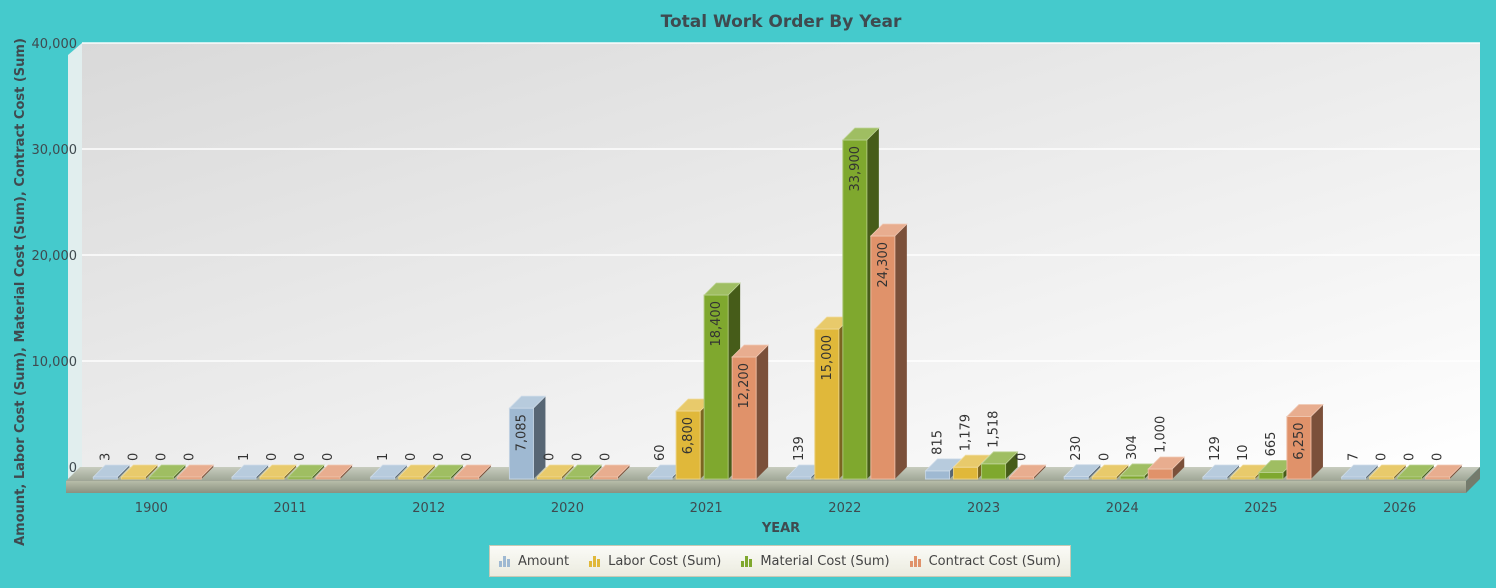 This screenshot has height=588, width=1496. What do you see at coordinates (105, 457) in the screenshot?
I see `data-label: 3` at bounding box center [105, 457].